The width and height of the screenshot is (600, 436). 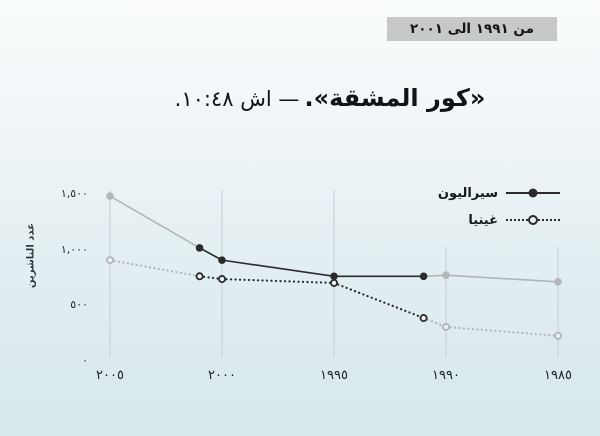 I want to click on chart-title: «كور المشقة». — اش ١٠:٤٨., so click(x=300, y=98).